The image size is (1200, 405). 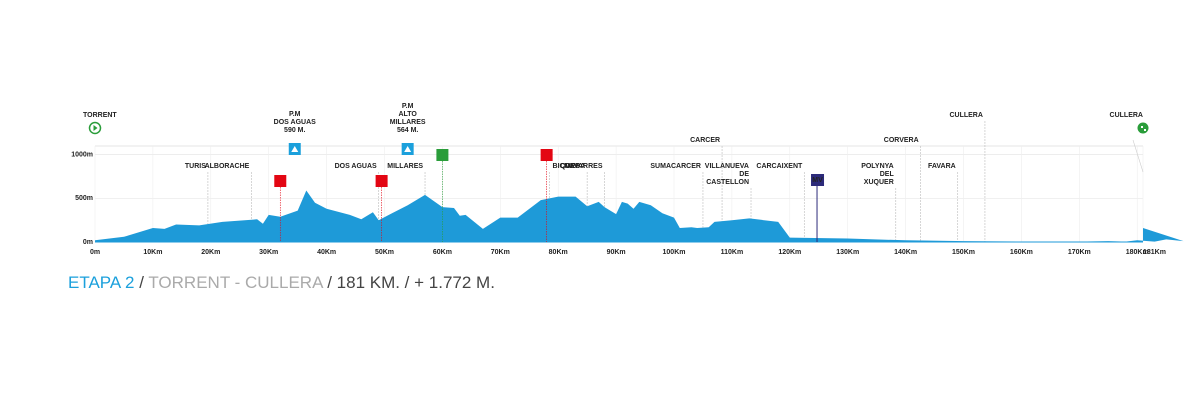 I want to click on place-label: CASTELLON, so click(x=727, y=182).